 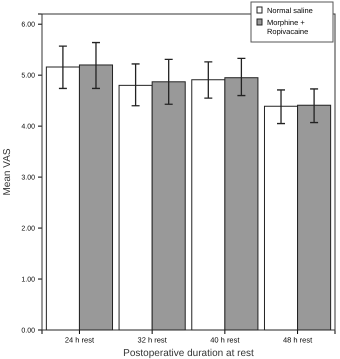 What do you see at coordinates (188, 353) in the screenshot?
I see `x-axis-title: Postoperative duration at rest` at bounding box center [188, 353].